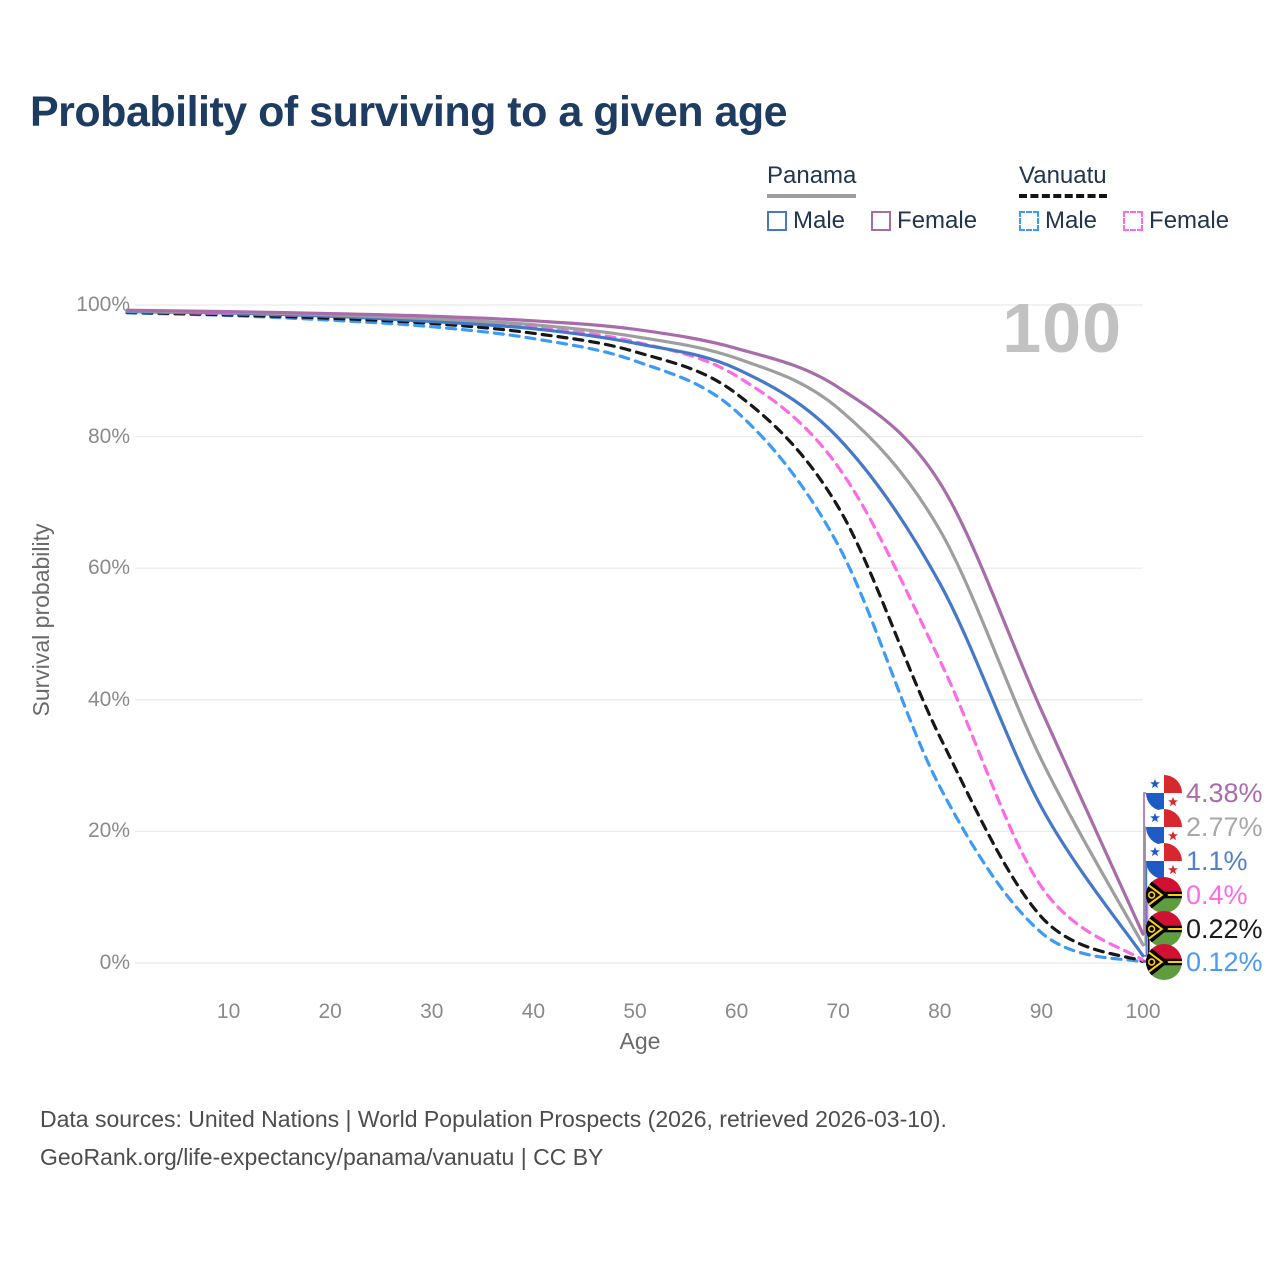 The image size is (1280, 1280). I want to click on end-label-row-vanuatu-female: 0.4%, so click(1197, 895).